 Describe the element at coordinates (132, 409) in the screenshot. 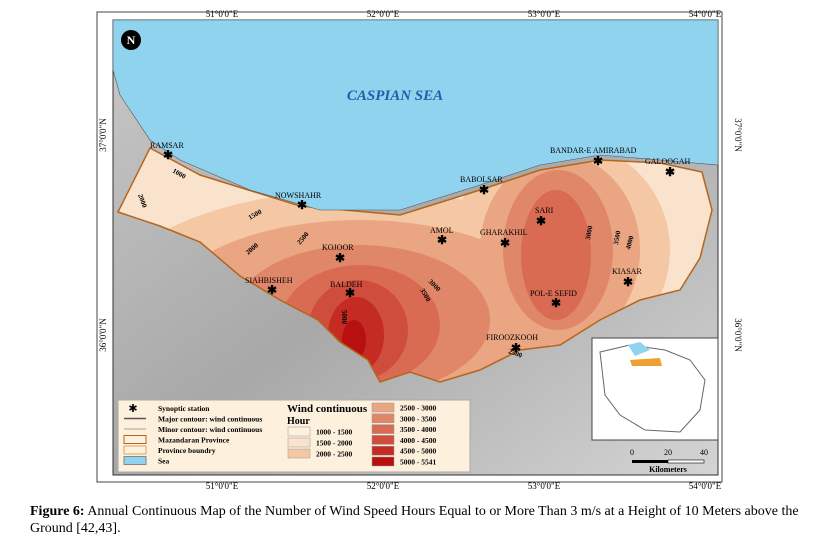

I see `legend-symbol: ✱` at that location.